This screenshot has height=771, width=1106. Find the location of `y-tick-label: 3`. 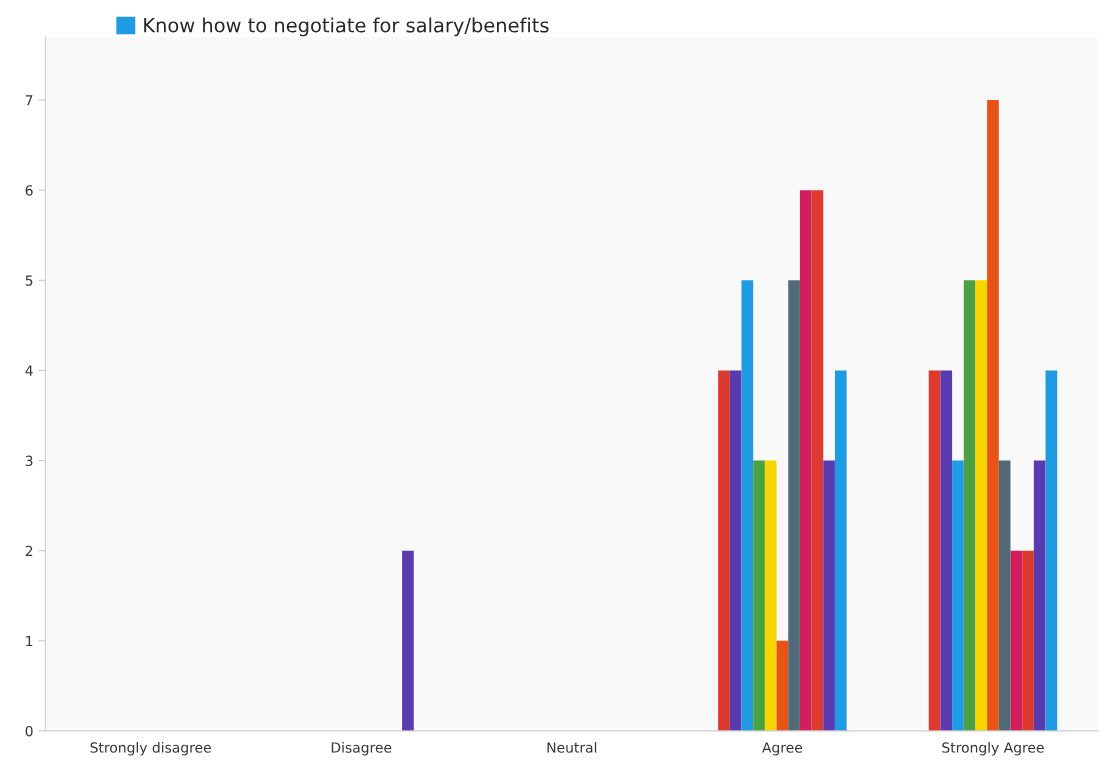

y-tick-label: 3 is located at coordinates (29, 461).